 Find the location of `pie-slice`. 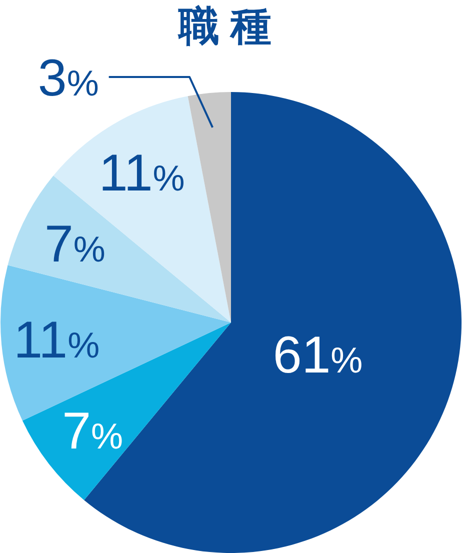

pie-slice is located at coordinates (209, 207).